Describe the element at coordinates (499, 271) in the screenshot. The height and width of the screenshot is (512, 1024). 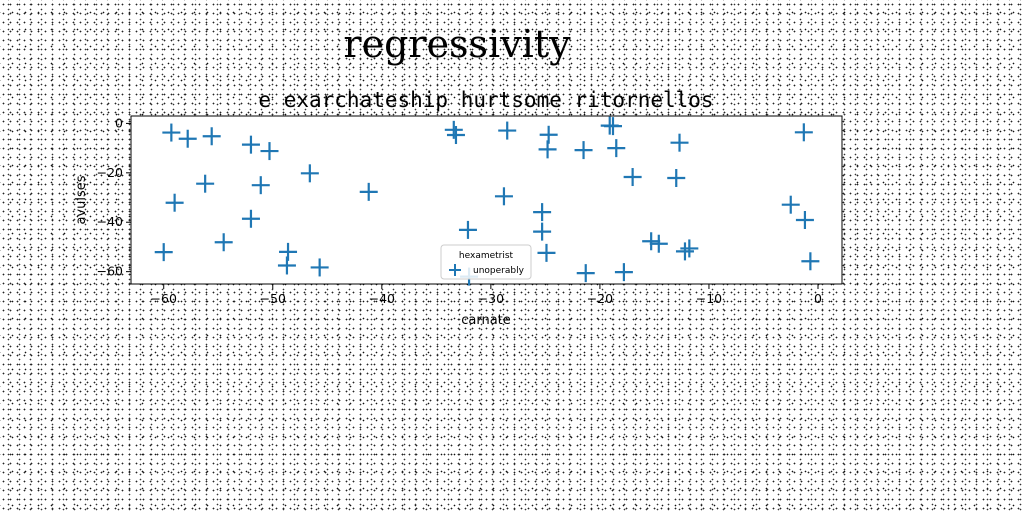
I see `legend-entry: unoperably` at that location.